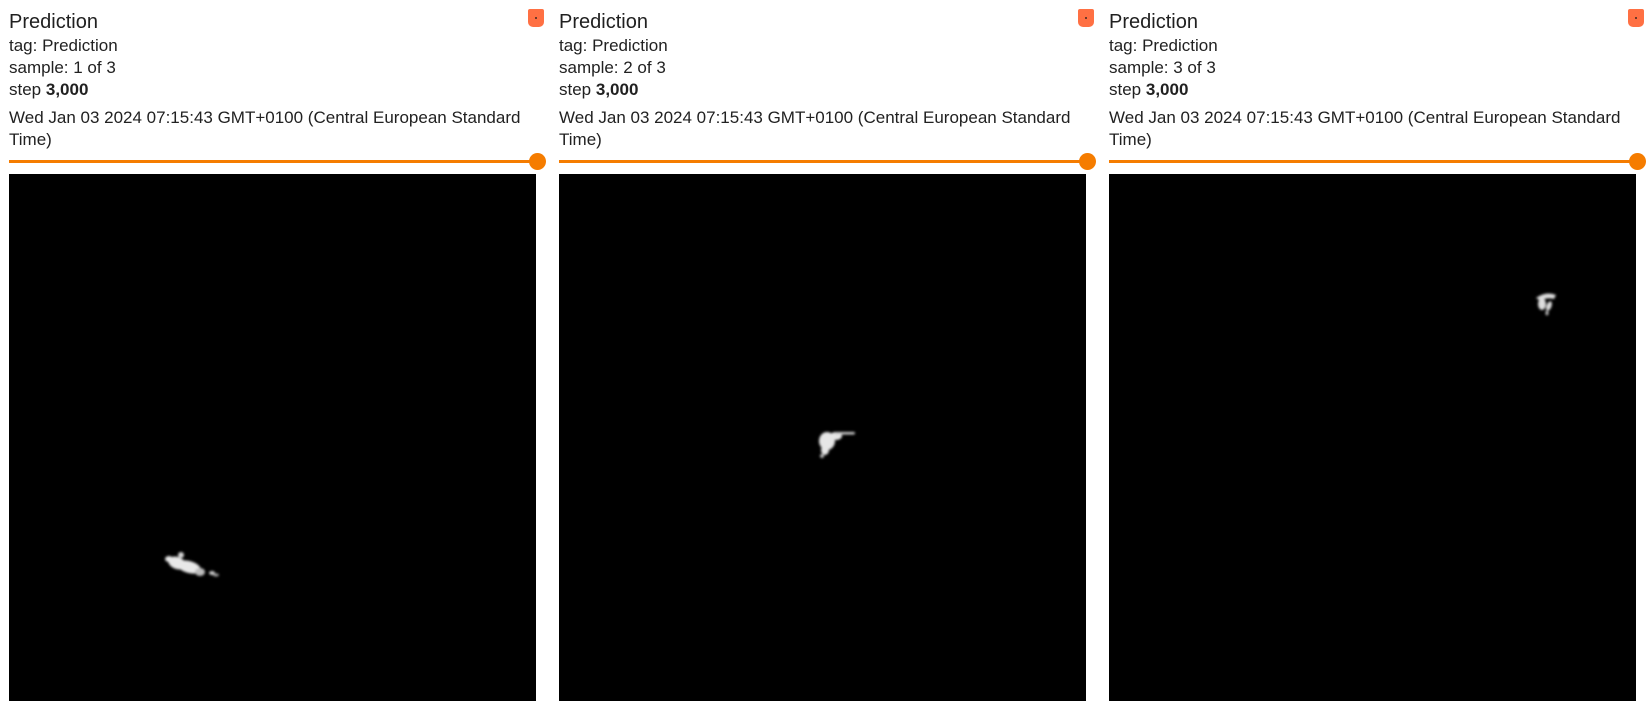  What do you see at coordinates (1162, 67) in the screenshot?
I see `card-sample: sample: 3 of 3` at bounding box center [1162, 67].